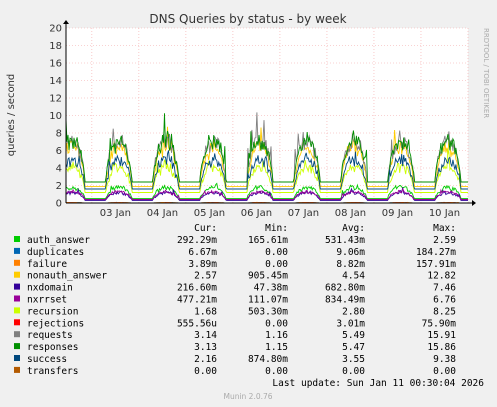 This screenshot has width=497, height=407. I want to click on y-tick-label: 20, so click(55, 29).